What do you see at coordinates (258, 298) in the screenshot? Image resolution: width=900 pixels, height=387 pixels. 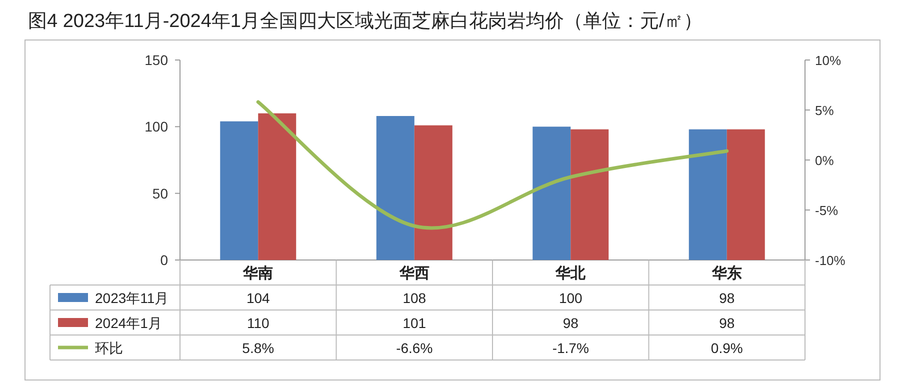 I see `data-label: 104` at bounding box center [258, 298].